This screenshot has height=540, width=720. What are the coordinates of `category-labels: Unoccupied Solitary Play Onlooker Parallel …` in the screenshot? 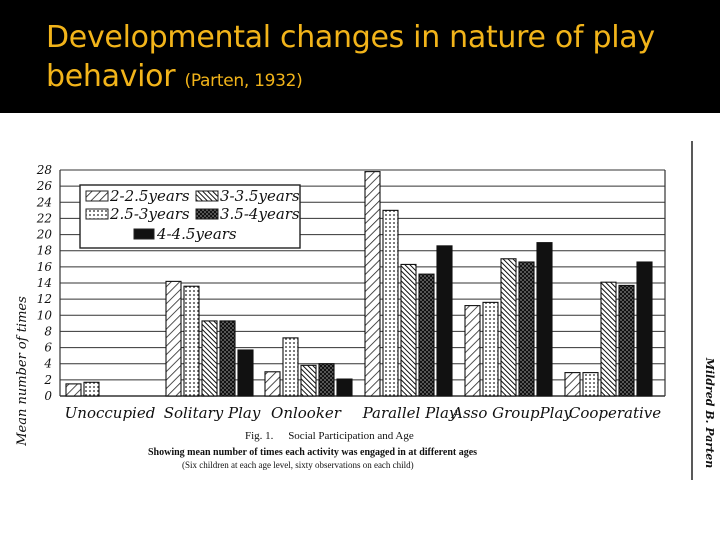 It's located at (363, 413).